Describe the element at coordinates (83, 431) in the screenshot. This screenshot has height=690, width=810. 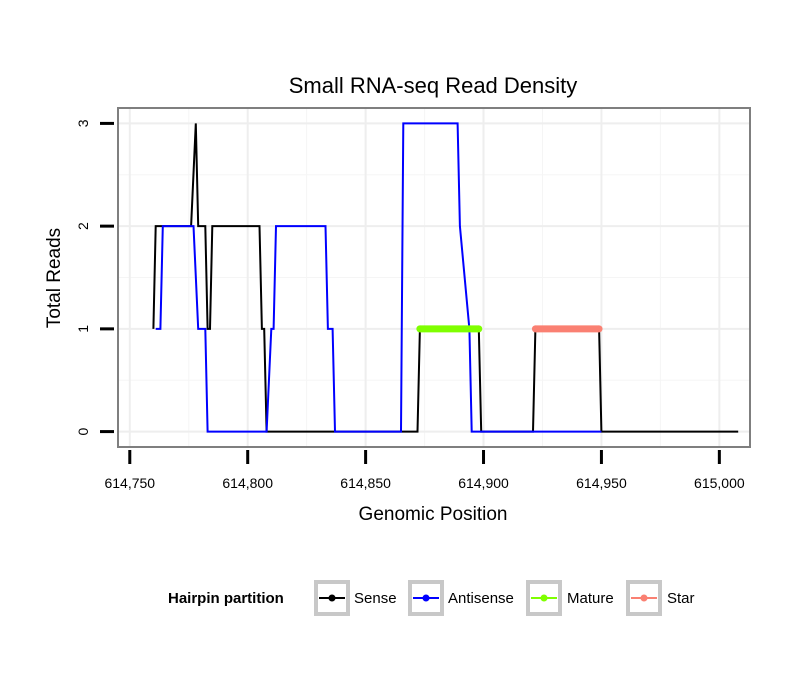
I see `y-tick-label: 0` at that location.